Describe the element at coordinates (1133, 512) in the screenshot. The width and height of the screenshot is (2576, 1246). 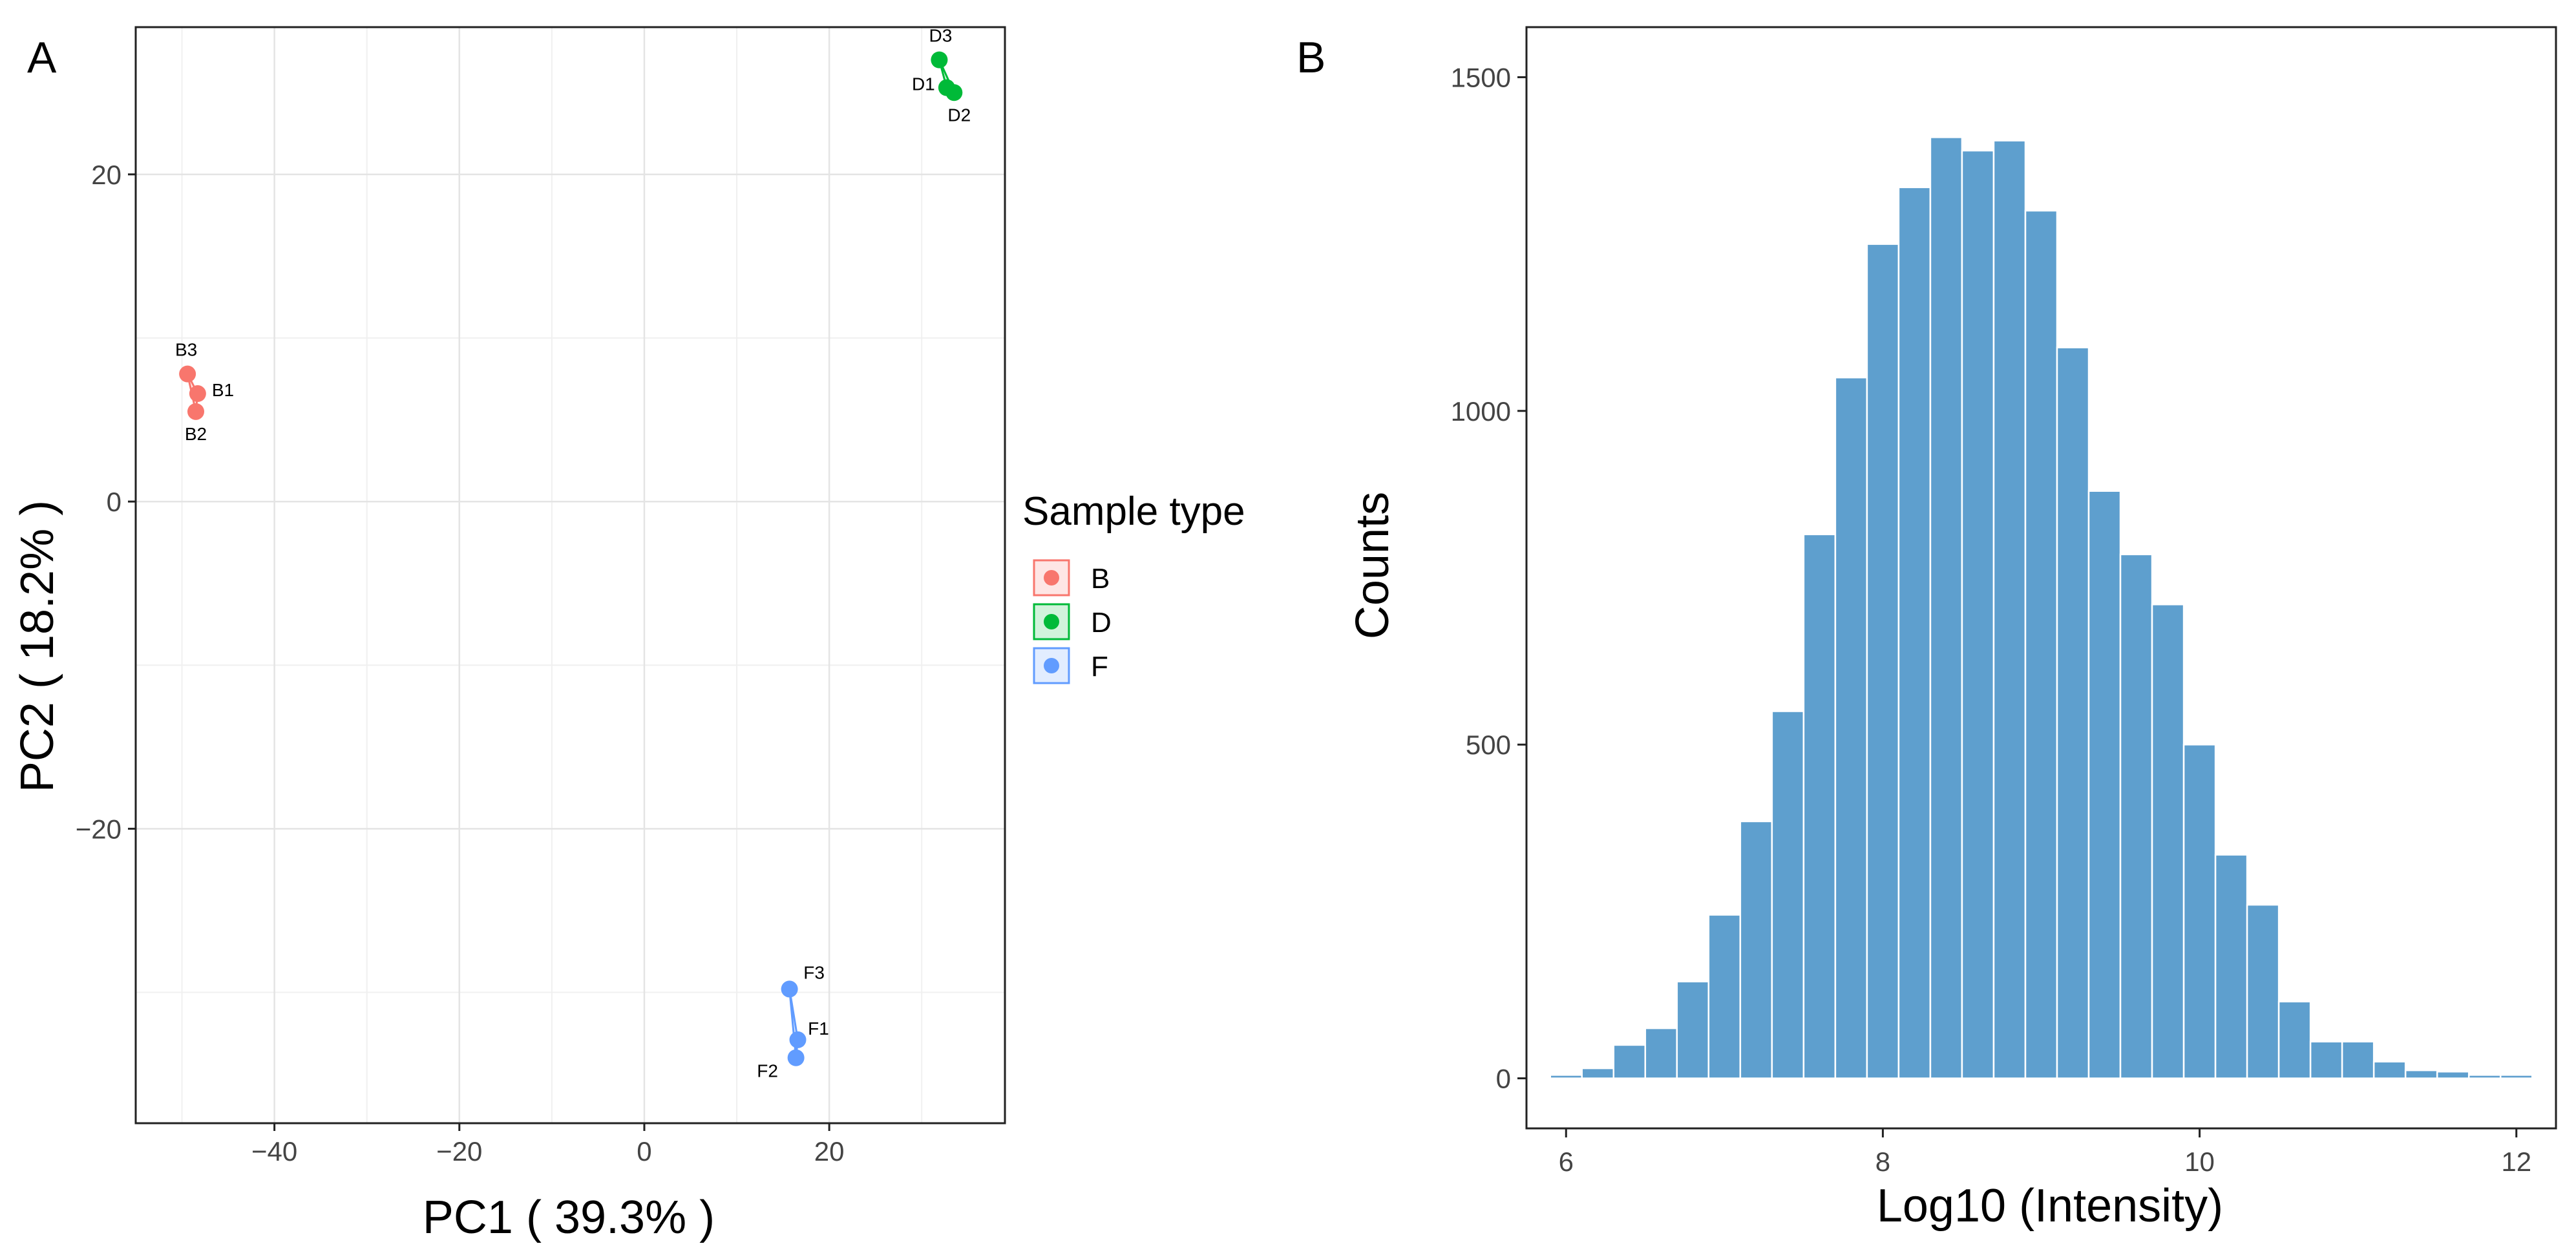
I see `legend-title: Sample type` at that location.